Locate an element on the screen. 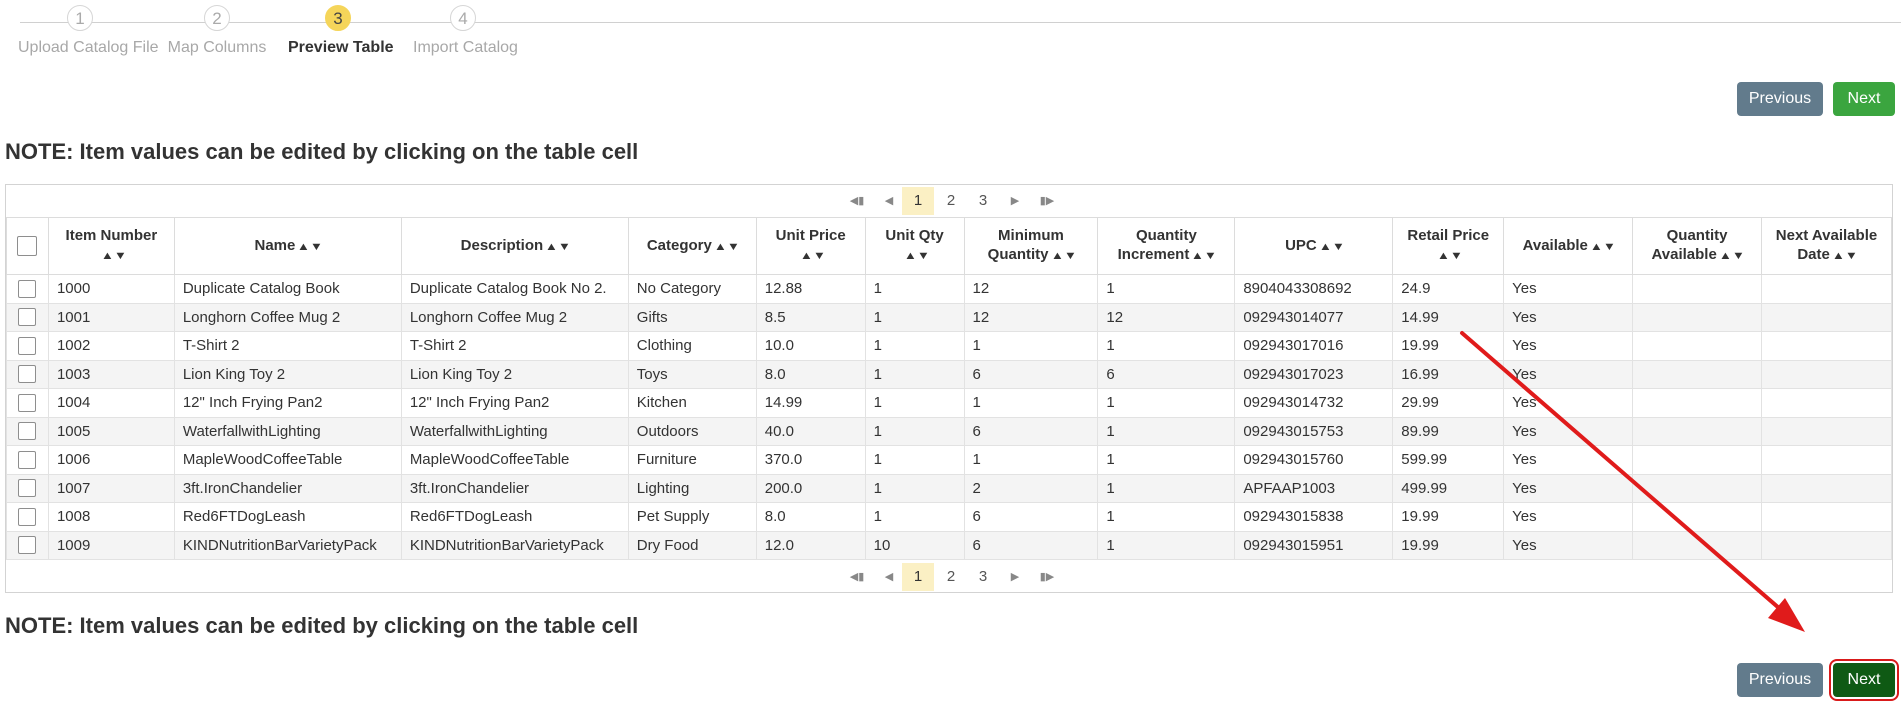 The height and width of the screenshot is (704, 1901). cell-unit-price: 200.0 is located at coordinates (810, 488).